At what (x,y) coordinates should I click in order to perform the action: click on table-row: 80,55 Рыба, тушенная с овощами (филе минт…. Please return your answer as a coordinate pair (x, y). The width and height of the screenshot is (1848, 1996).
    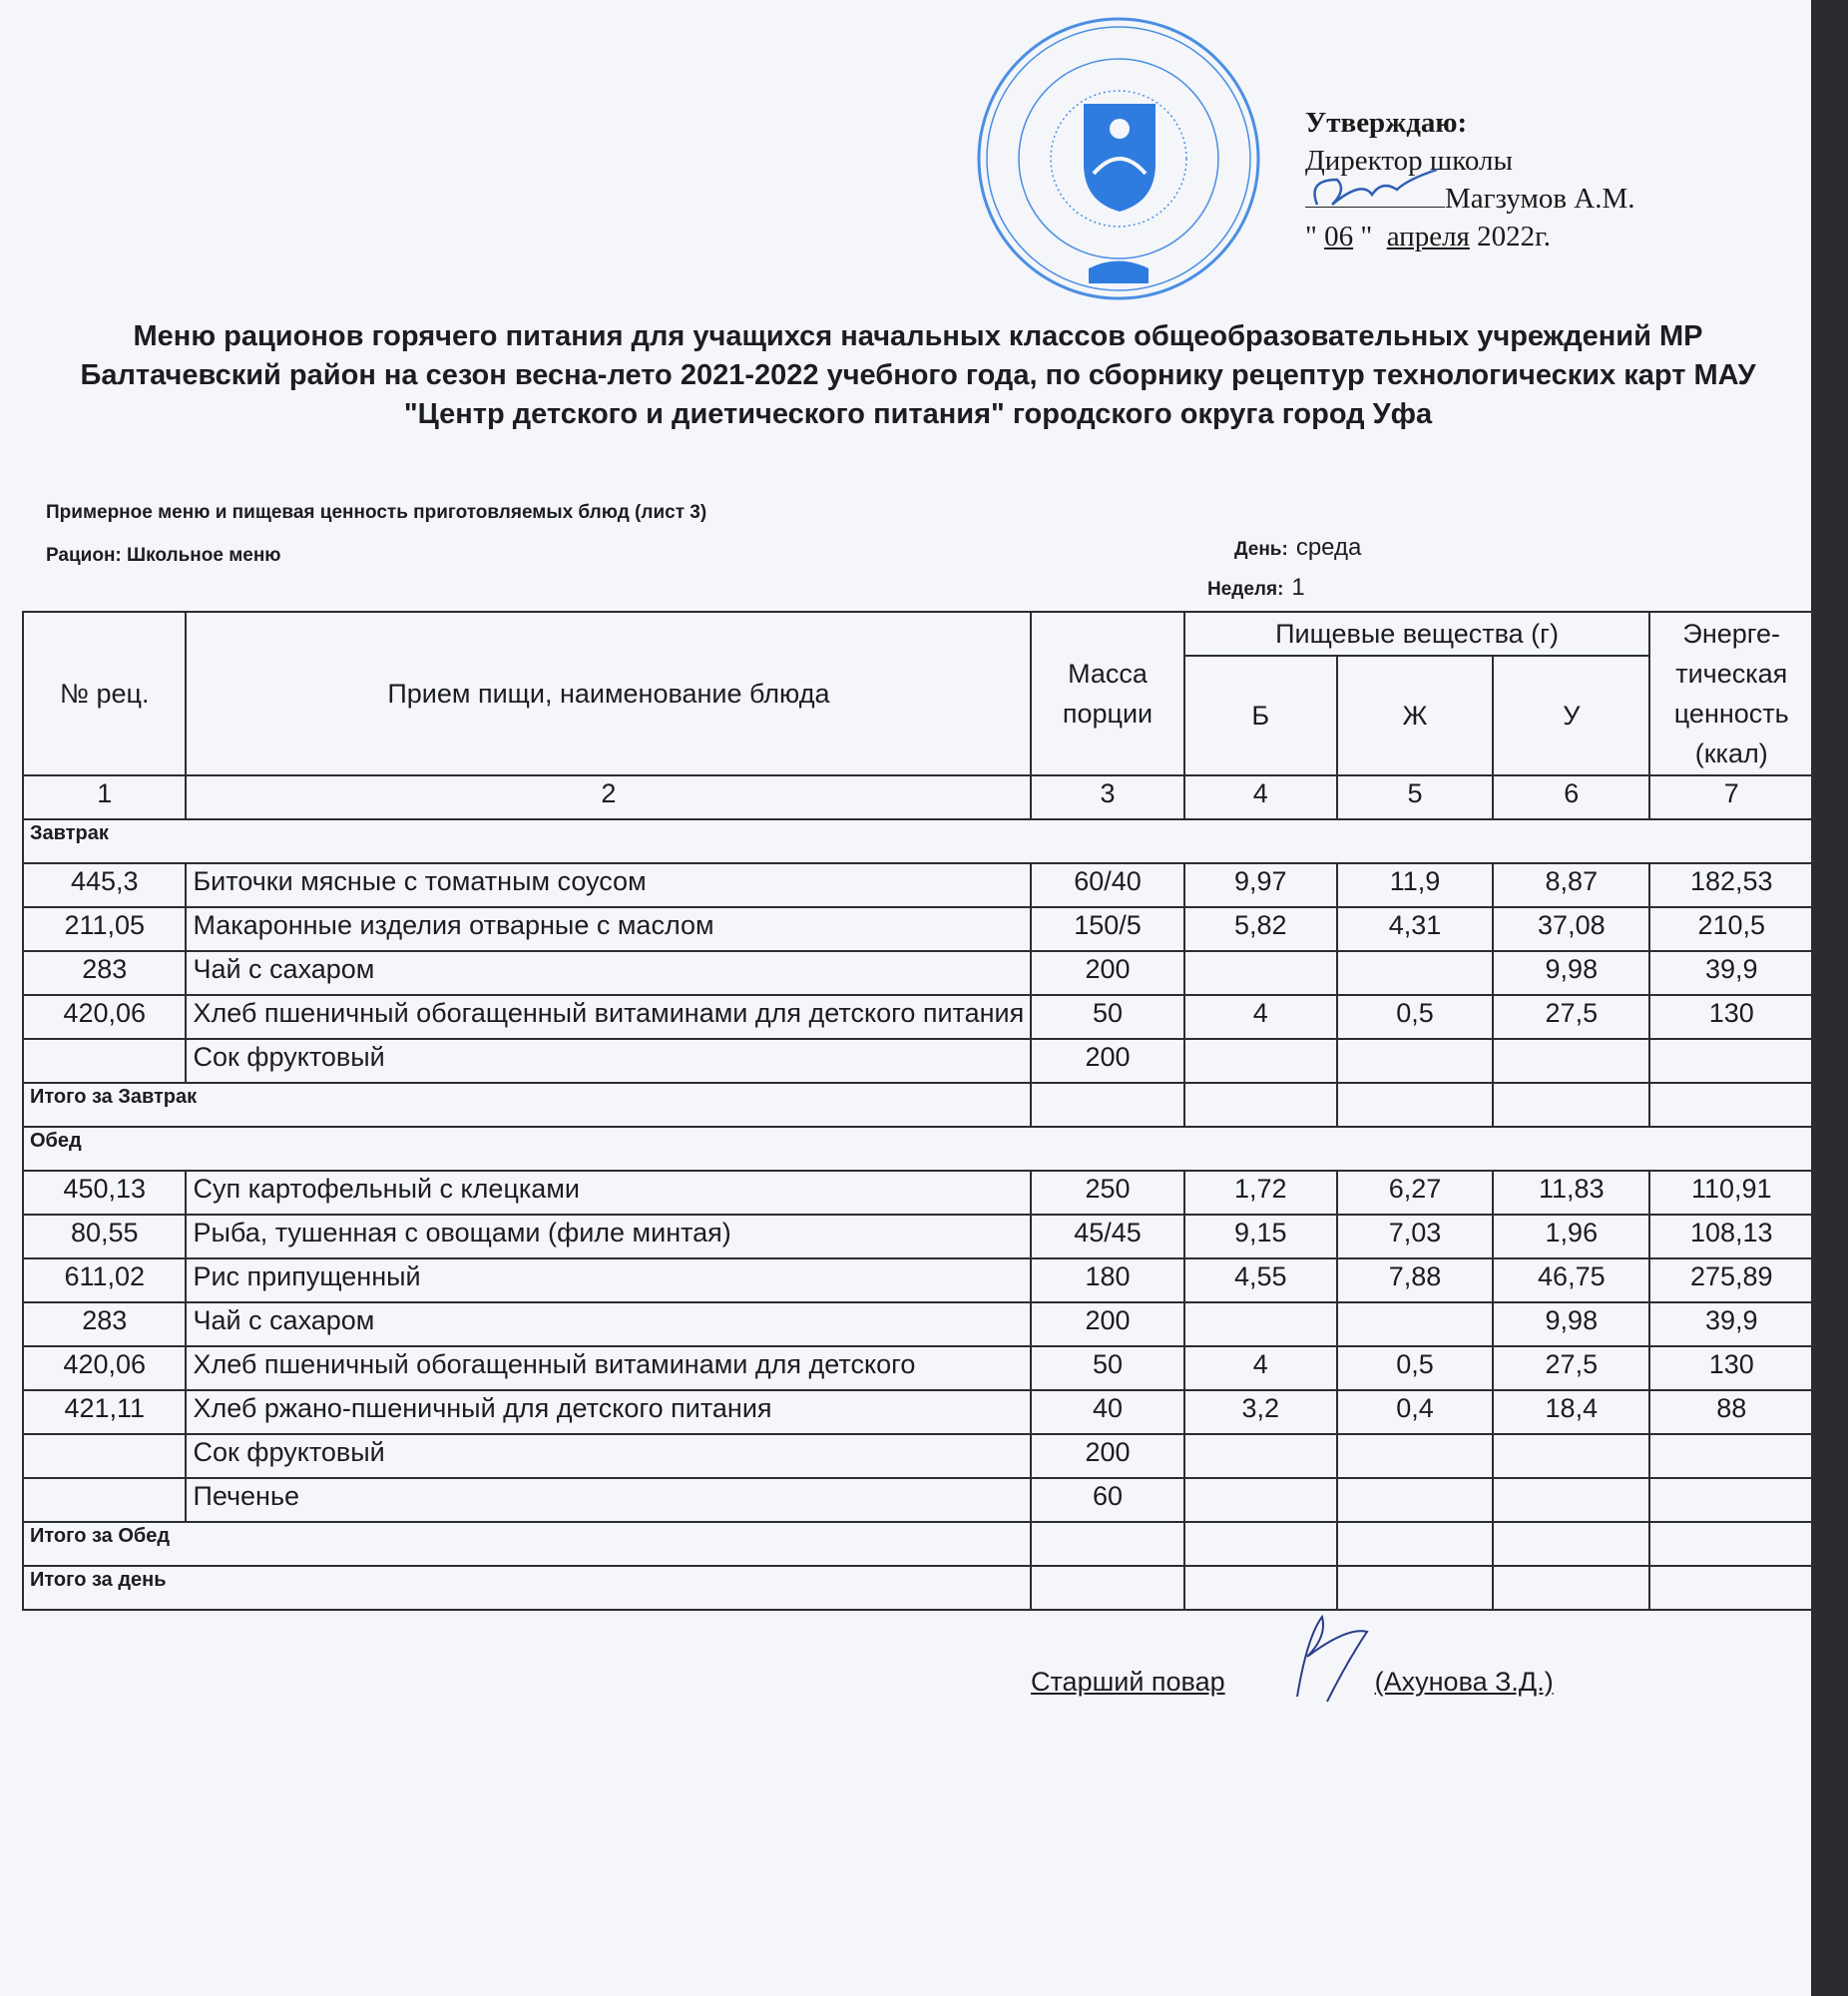
    Looking at the image, I should click on (917, 1236).